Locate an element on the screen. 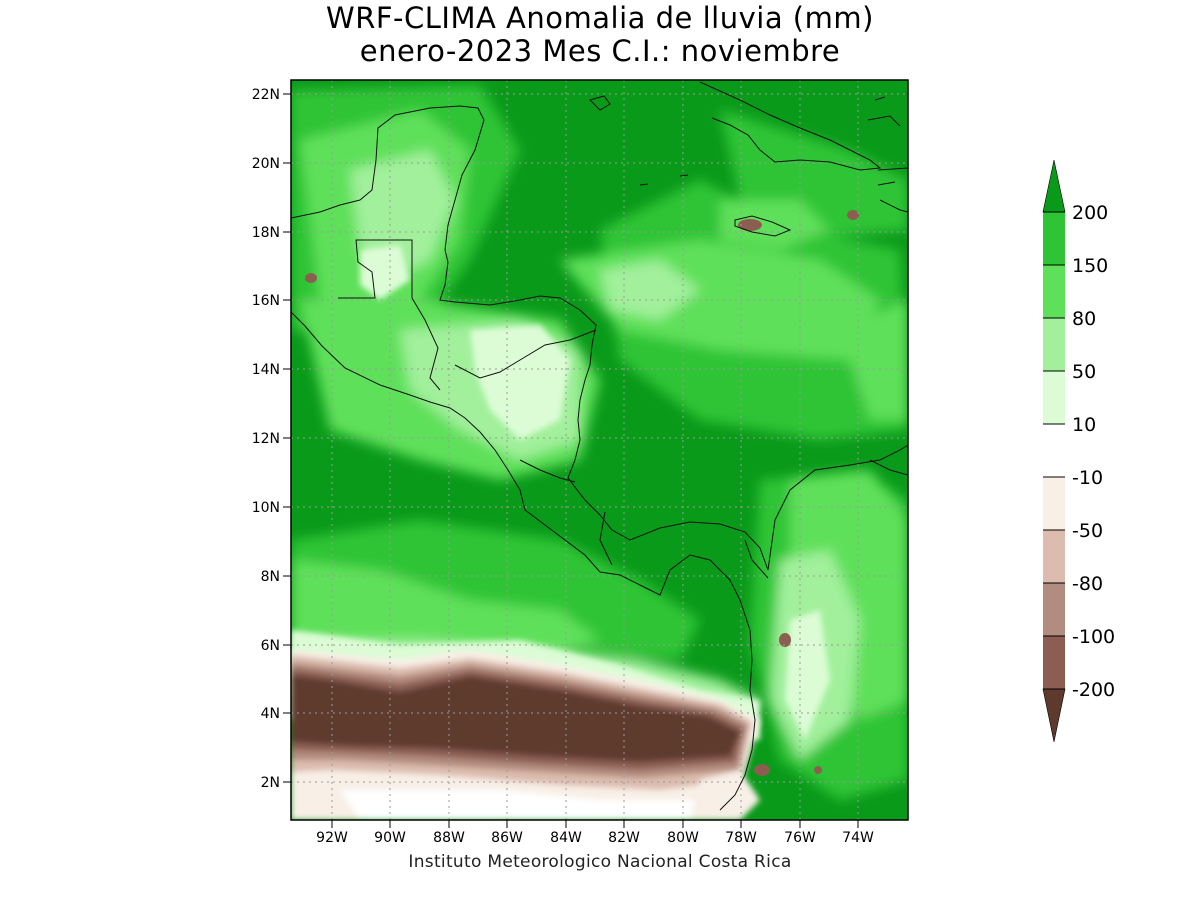  spot-colombia-c is located at coordinates (818, 770).